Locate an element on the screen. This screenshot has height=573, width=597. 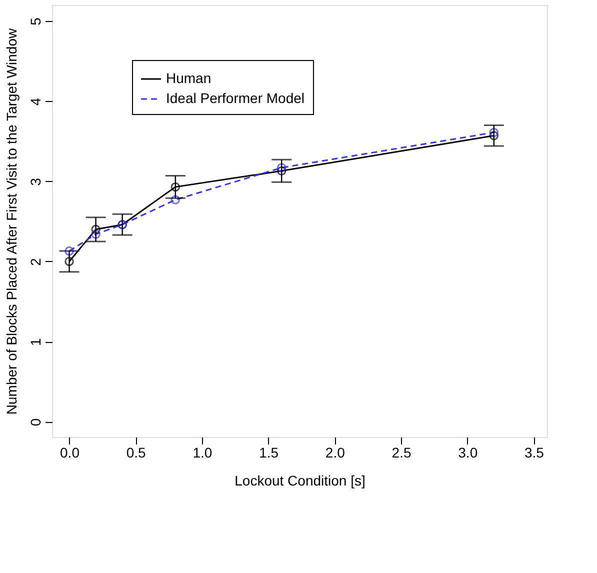
y-tick-label: 5 is located at coordinates (36, 21).